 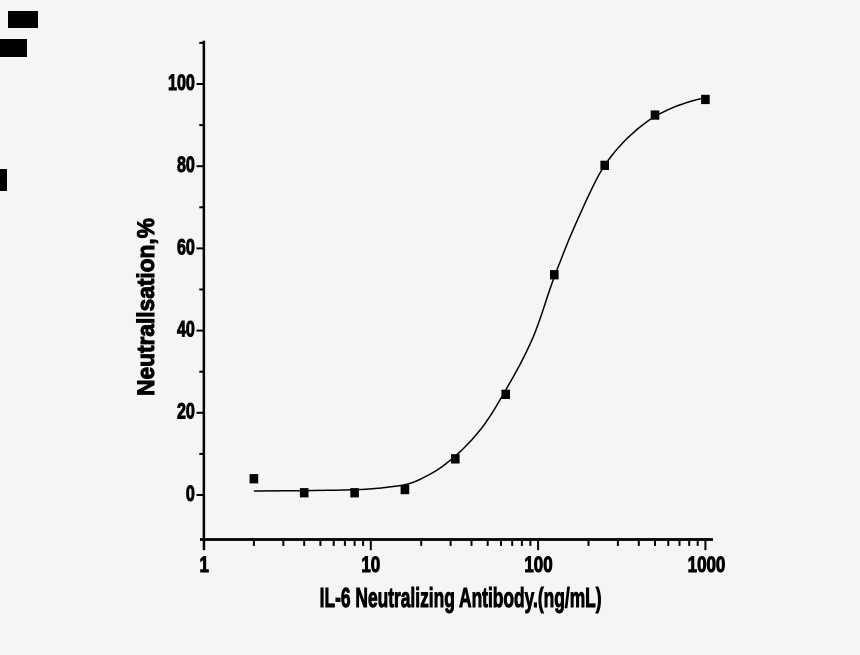 What do you see at coordinates (707, 565) in the screenshot?
I see `svg-text: 1000` at bounding box center [707, 565].